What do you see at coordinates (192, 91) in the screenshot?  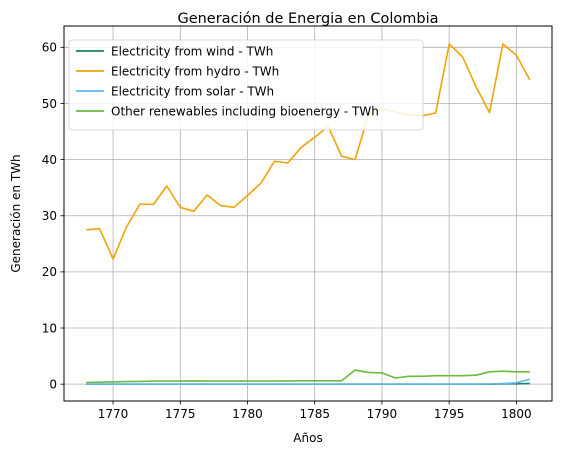 I see `legend-label: Electricity from solar - TWh` at bounding box center [192, 91].